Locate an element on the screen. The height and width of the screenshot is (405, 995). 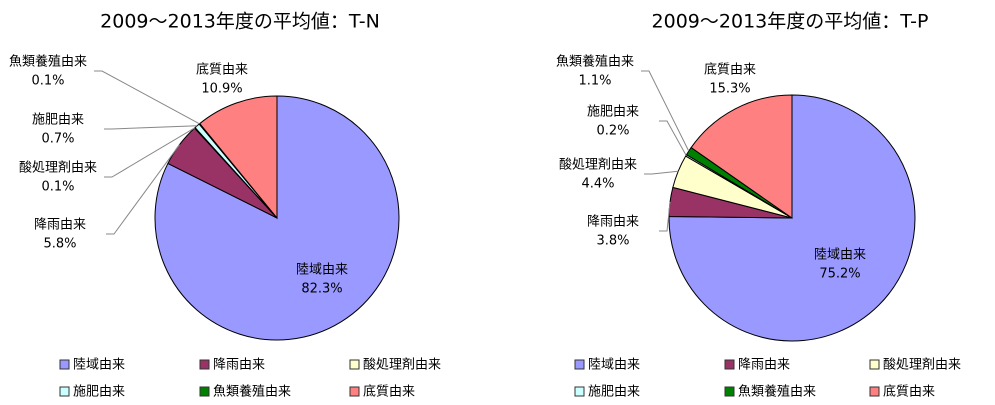
slice-label-value: 4.4% is located at coordinates (597, 184).